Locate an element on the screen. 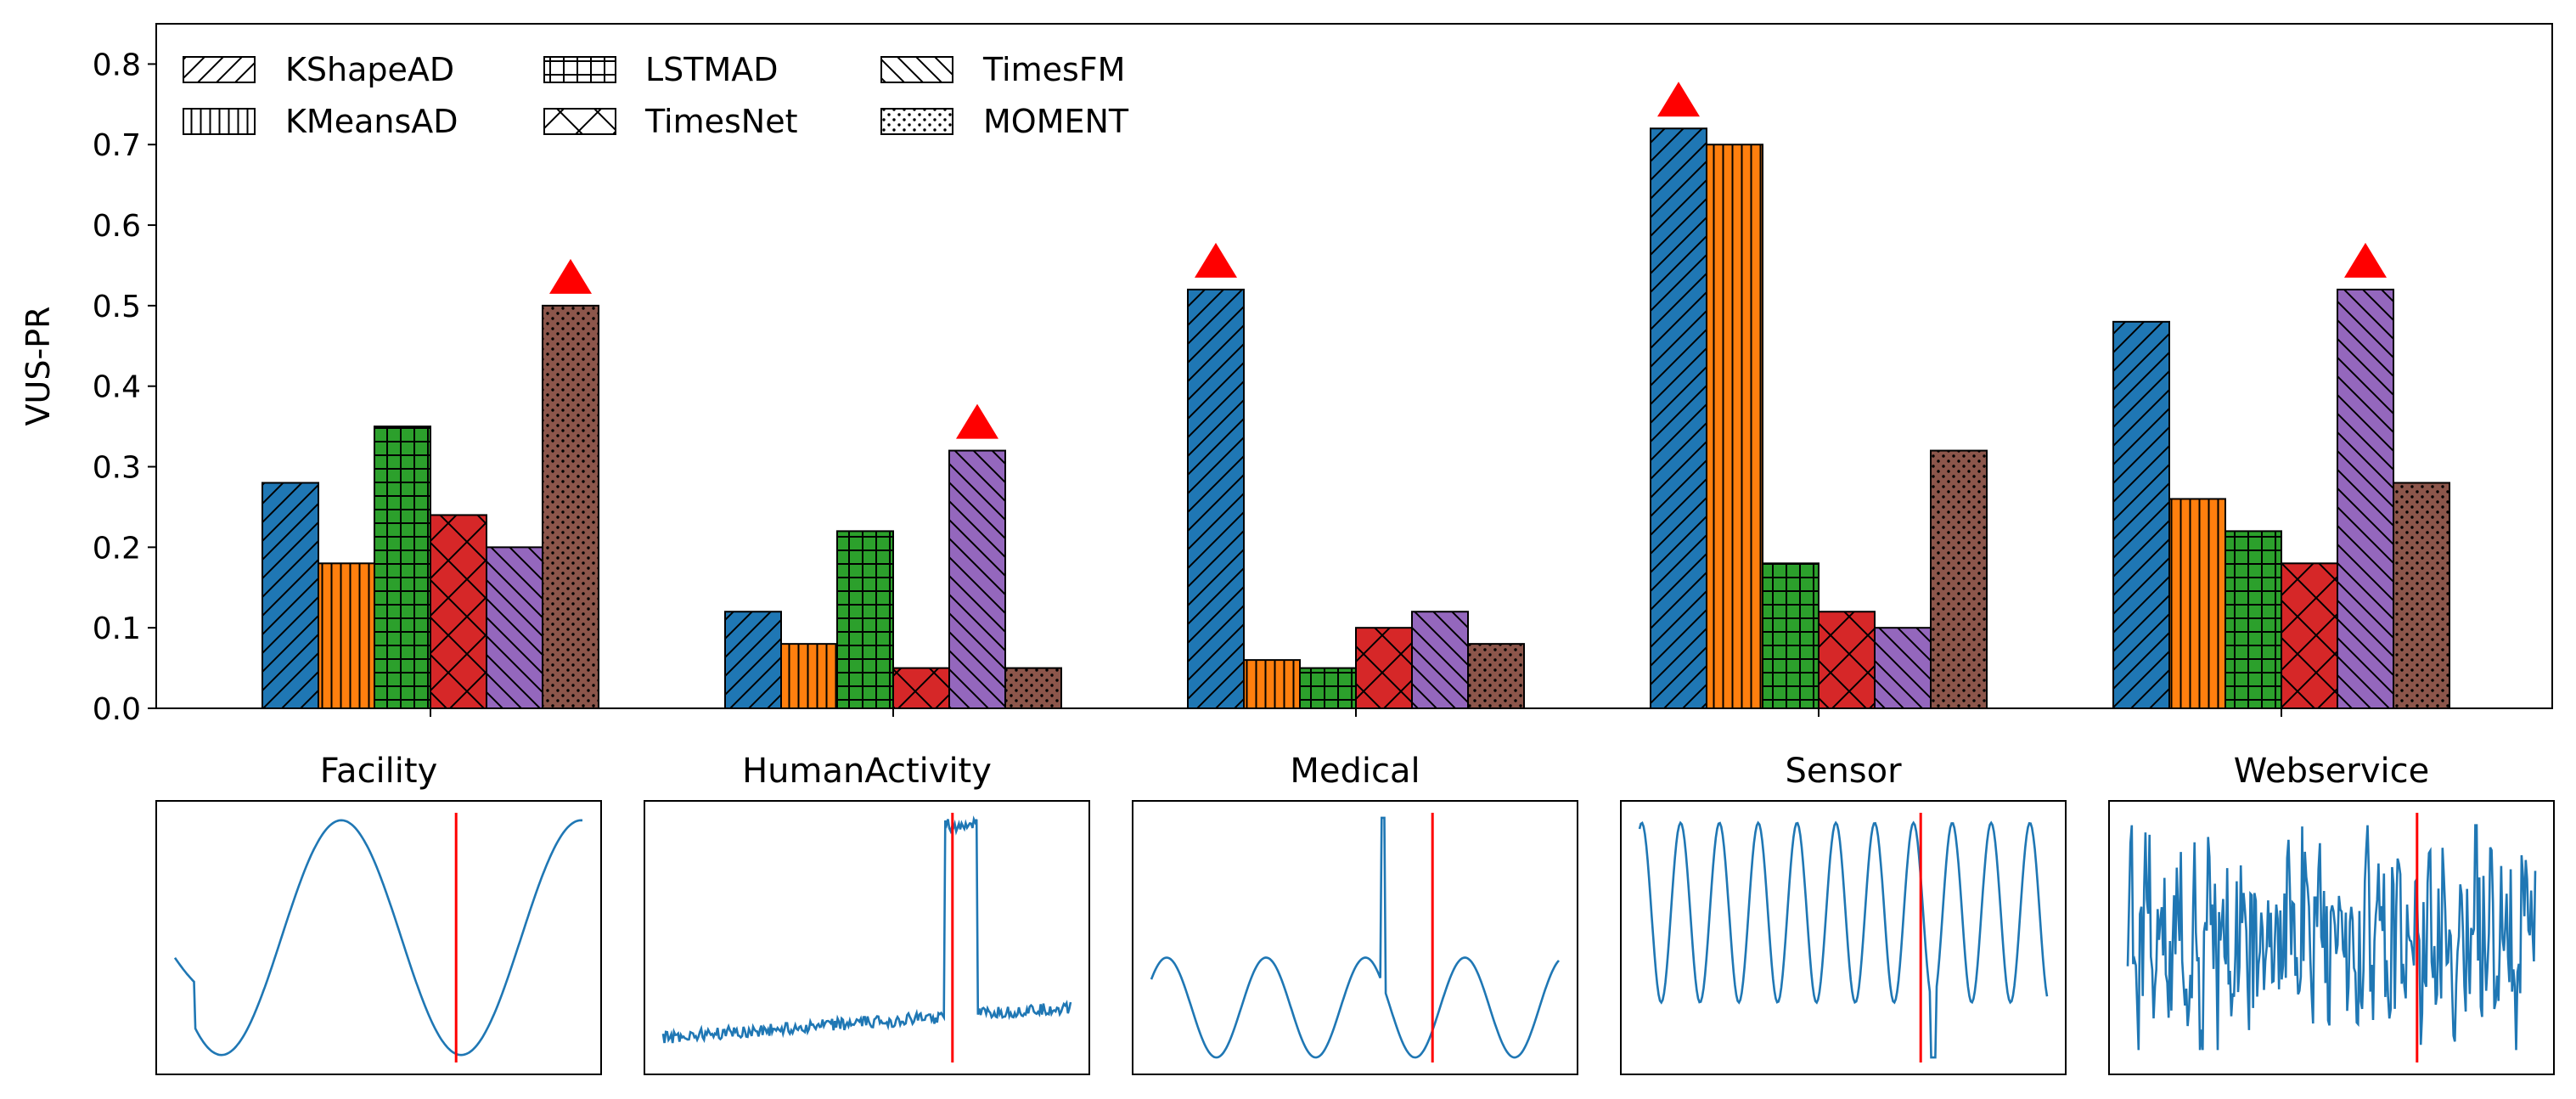  y-tick-label: 0.1 is located at coordinates (117, 628).